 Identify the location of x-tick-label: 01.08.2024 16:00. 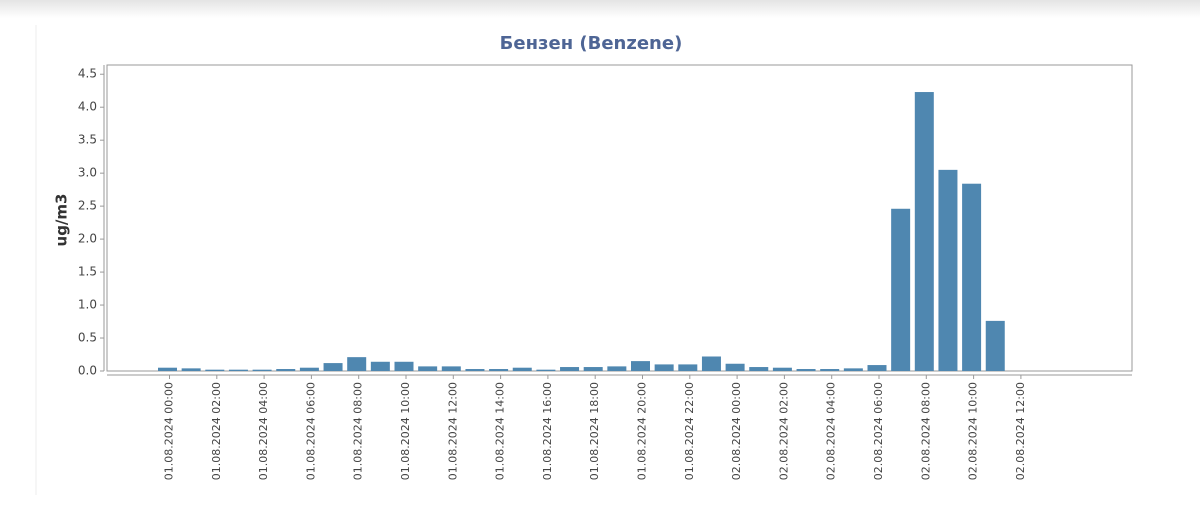
(547, 431).